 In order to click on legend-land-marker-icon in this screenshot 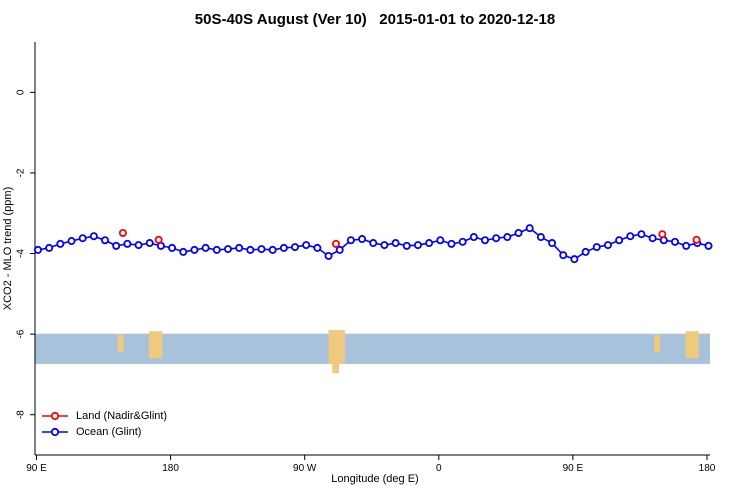, I will do `click(55, 416)`.